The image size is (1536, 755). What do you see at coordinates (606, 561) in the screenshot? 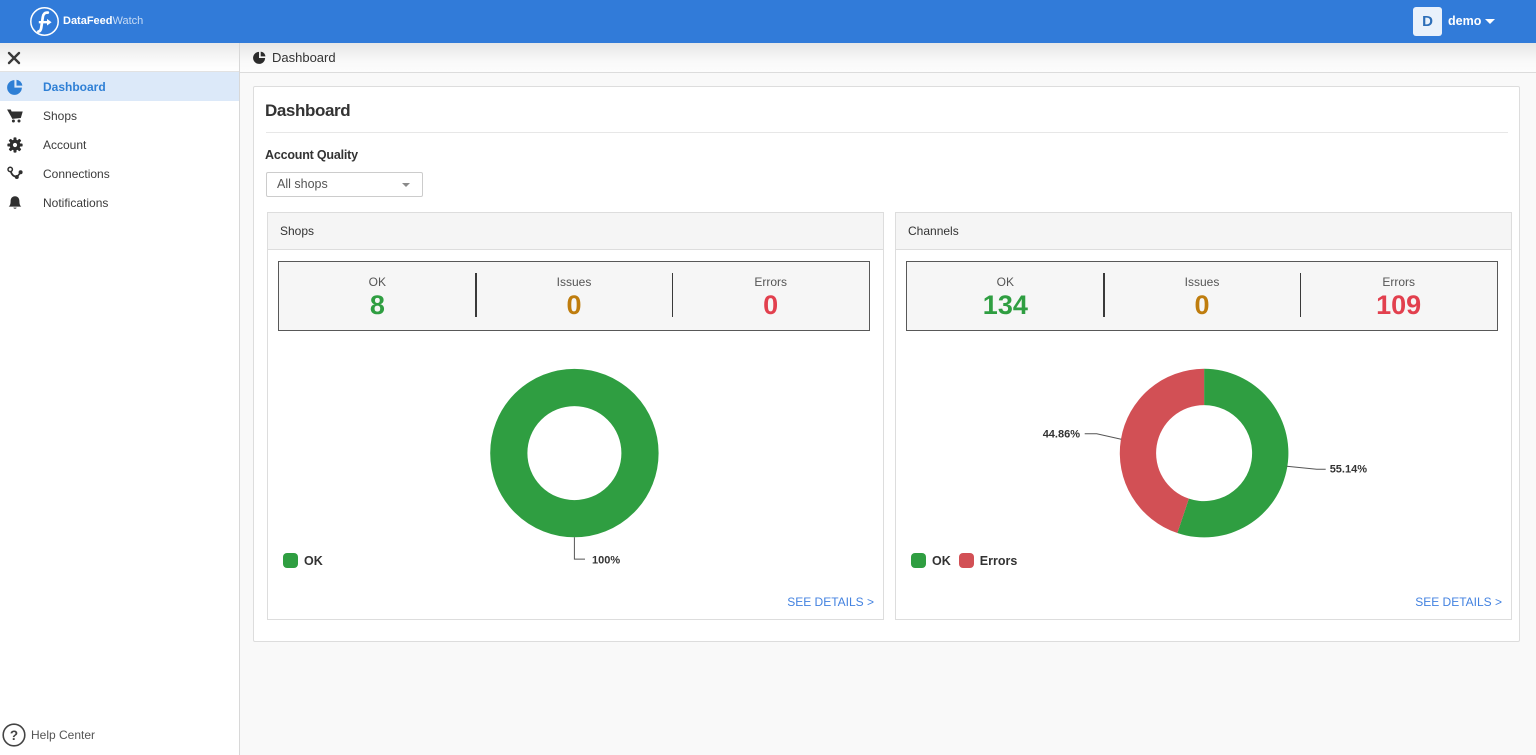
I see `svg-text: 100%` at bounding box center [606, 561].